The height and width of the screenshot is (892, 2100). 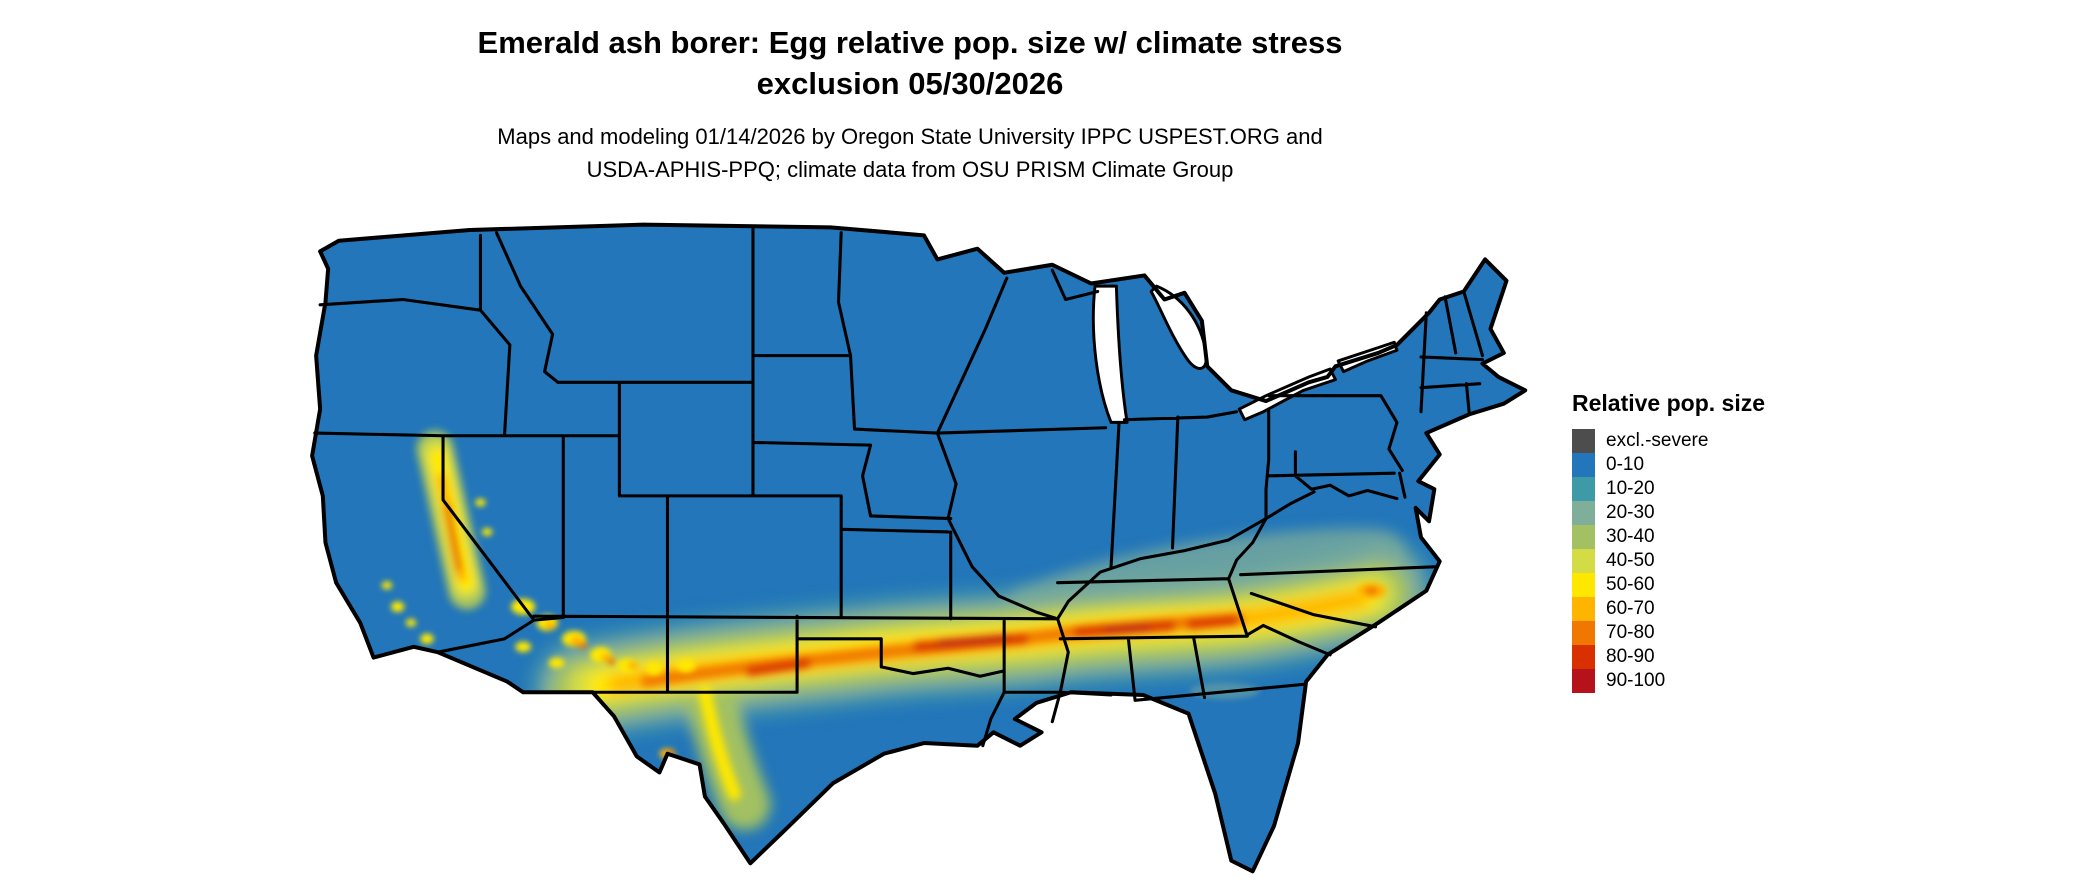 What do you see at coordinates (1722, 465) in the screenshot?
I see `legend-row: 0-10` at bounding box center [1722, 465].